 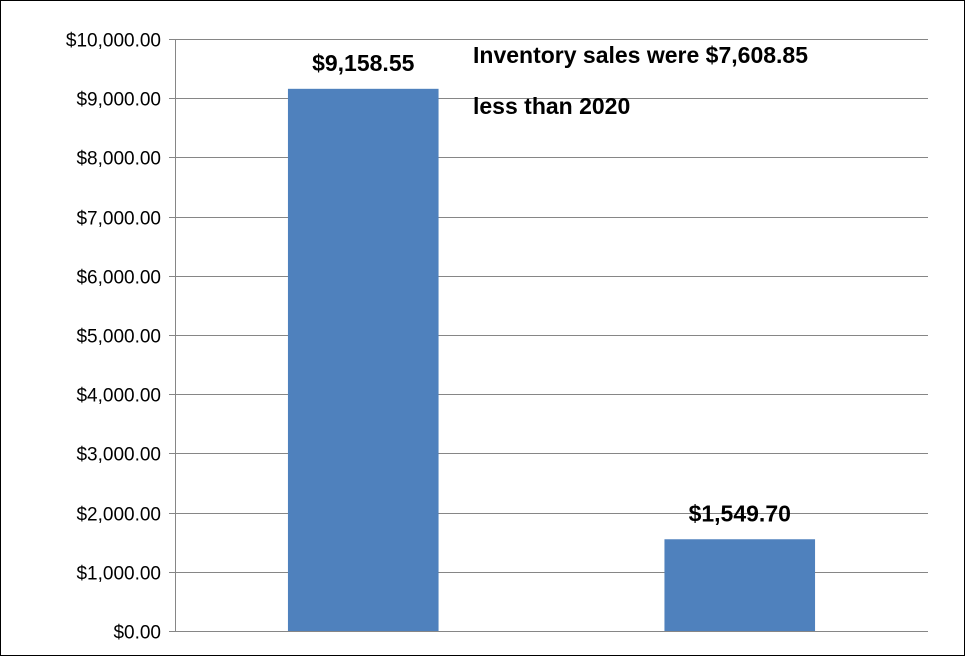 What do you see at coordinates (118, 219) in the screenshot?
I see `y-tick-label: $7,000.00` at bounding box center [118, 219].